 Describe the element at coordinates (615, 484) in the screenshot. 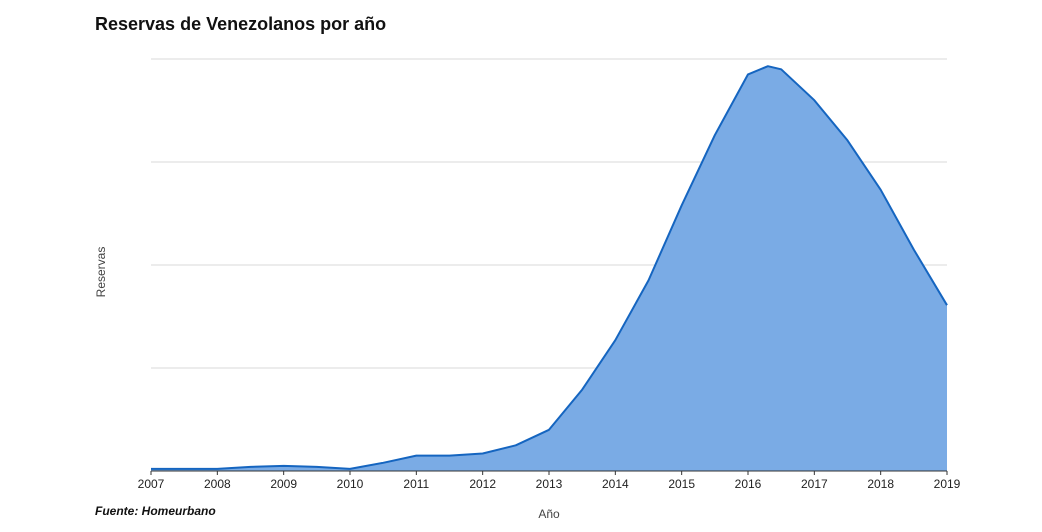

I see `x-tick-label: 2014` at that location.